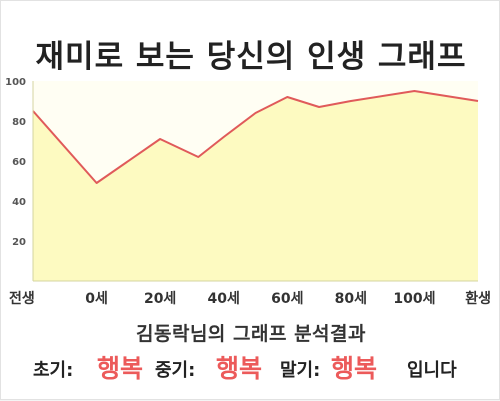  I want to click on y-tick-label: 20, so click(19, 242).